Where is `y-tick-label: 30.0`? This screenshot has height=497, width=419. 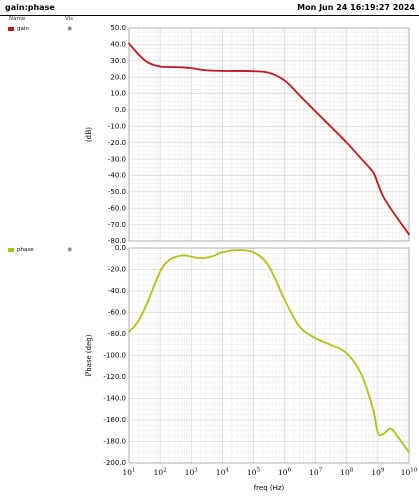
y-tick-label: 30.0 is located at coordinates (118, 61).